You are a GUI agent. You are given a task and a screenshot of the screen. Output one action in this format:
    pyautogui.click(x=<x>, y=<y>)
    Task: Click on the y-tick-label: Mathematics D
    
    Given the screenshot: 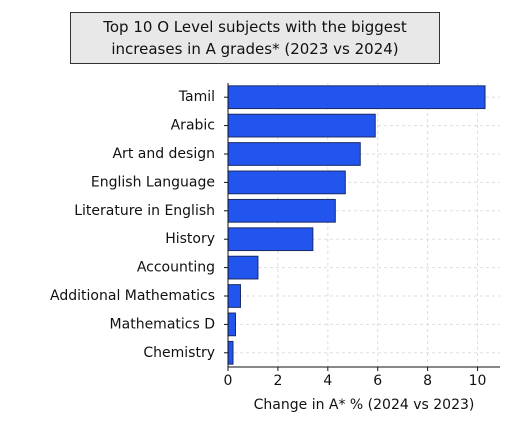 What is the action you would take?
    pyautogui.click(x=162, y=324)
    